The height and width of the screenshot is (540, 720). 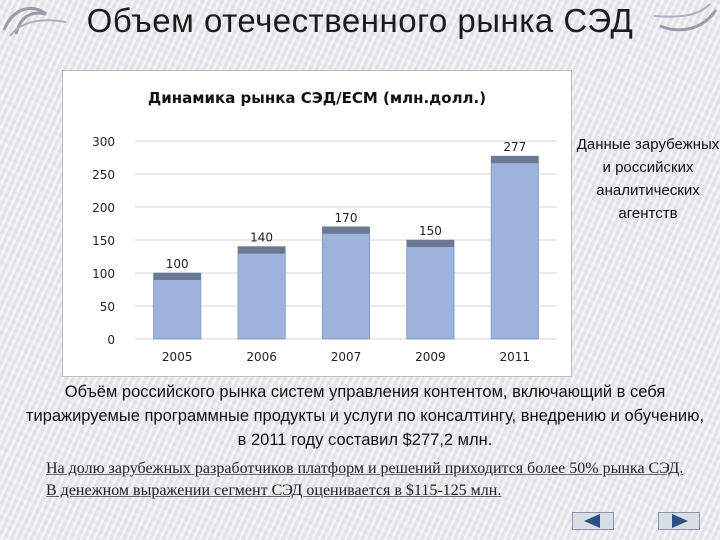 What do you see at coordinates (515, 357) in the screenshot?
I see `x-tick-label: 2011` at bounding box center [515, 357].